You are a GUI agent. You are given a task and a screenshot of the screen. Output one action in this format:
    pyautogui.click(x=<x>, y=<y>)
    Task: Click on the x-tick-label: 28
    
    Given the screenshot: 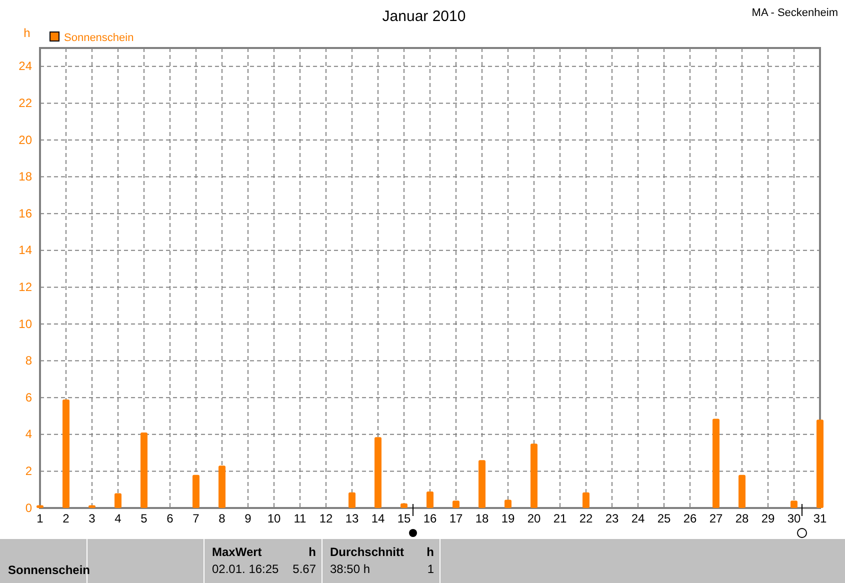 What is the action you would take?
    pyautogui.click(x=742, y=519)
    